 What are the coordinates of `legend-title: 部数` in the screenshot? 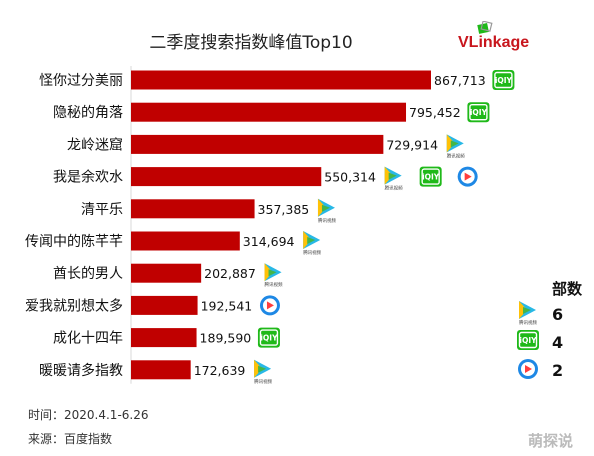 It's located at (567, 289).